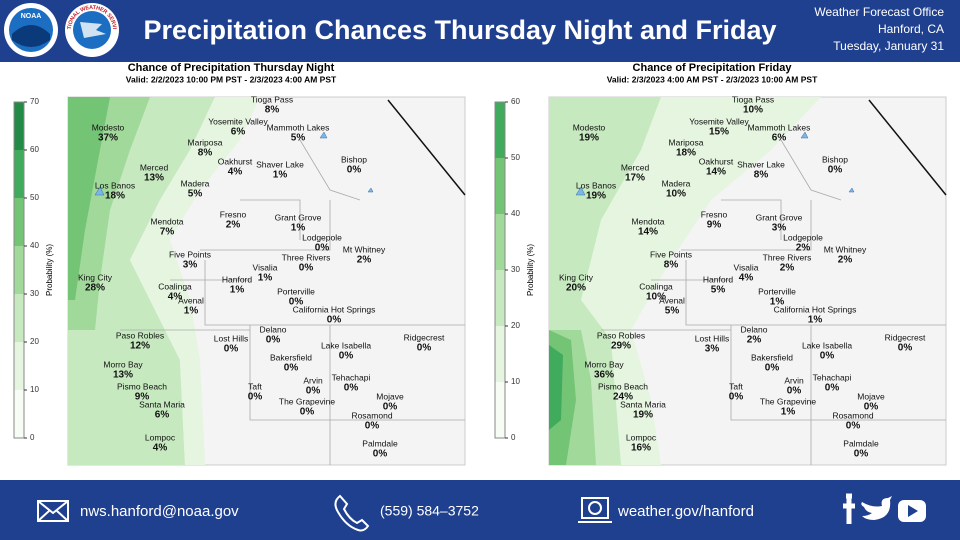 The height and width of the screenshot is (540, 960). What do you see at coordinates (779, 217) in the screenshot?
I see `station-name: Grant Grove` at bounding box center [779, 217].